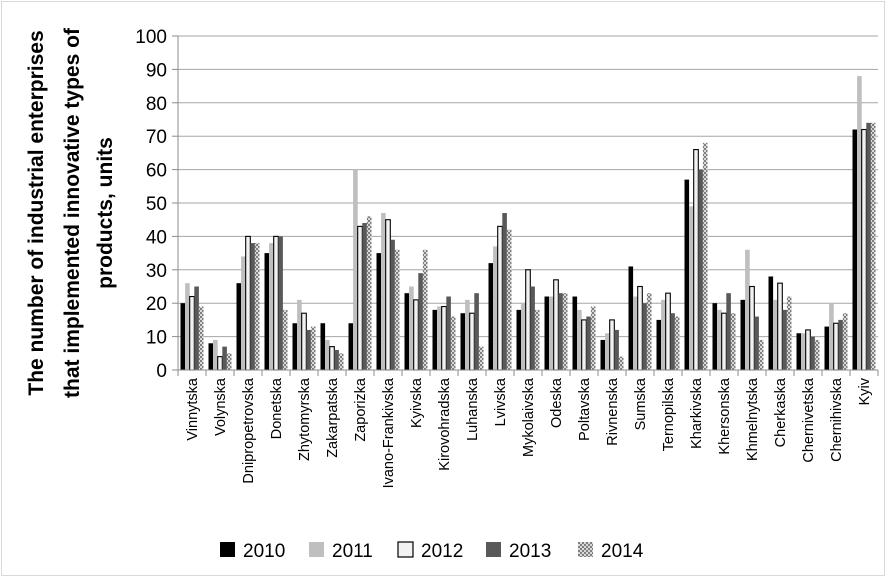 Image resolution: width=888 pixels, height=579 pixels. Describe the element at coordinates (771, 323) in the screenshot. I see `bar-2010-cherkaska` at that location.